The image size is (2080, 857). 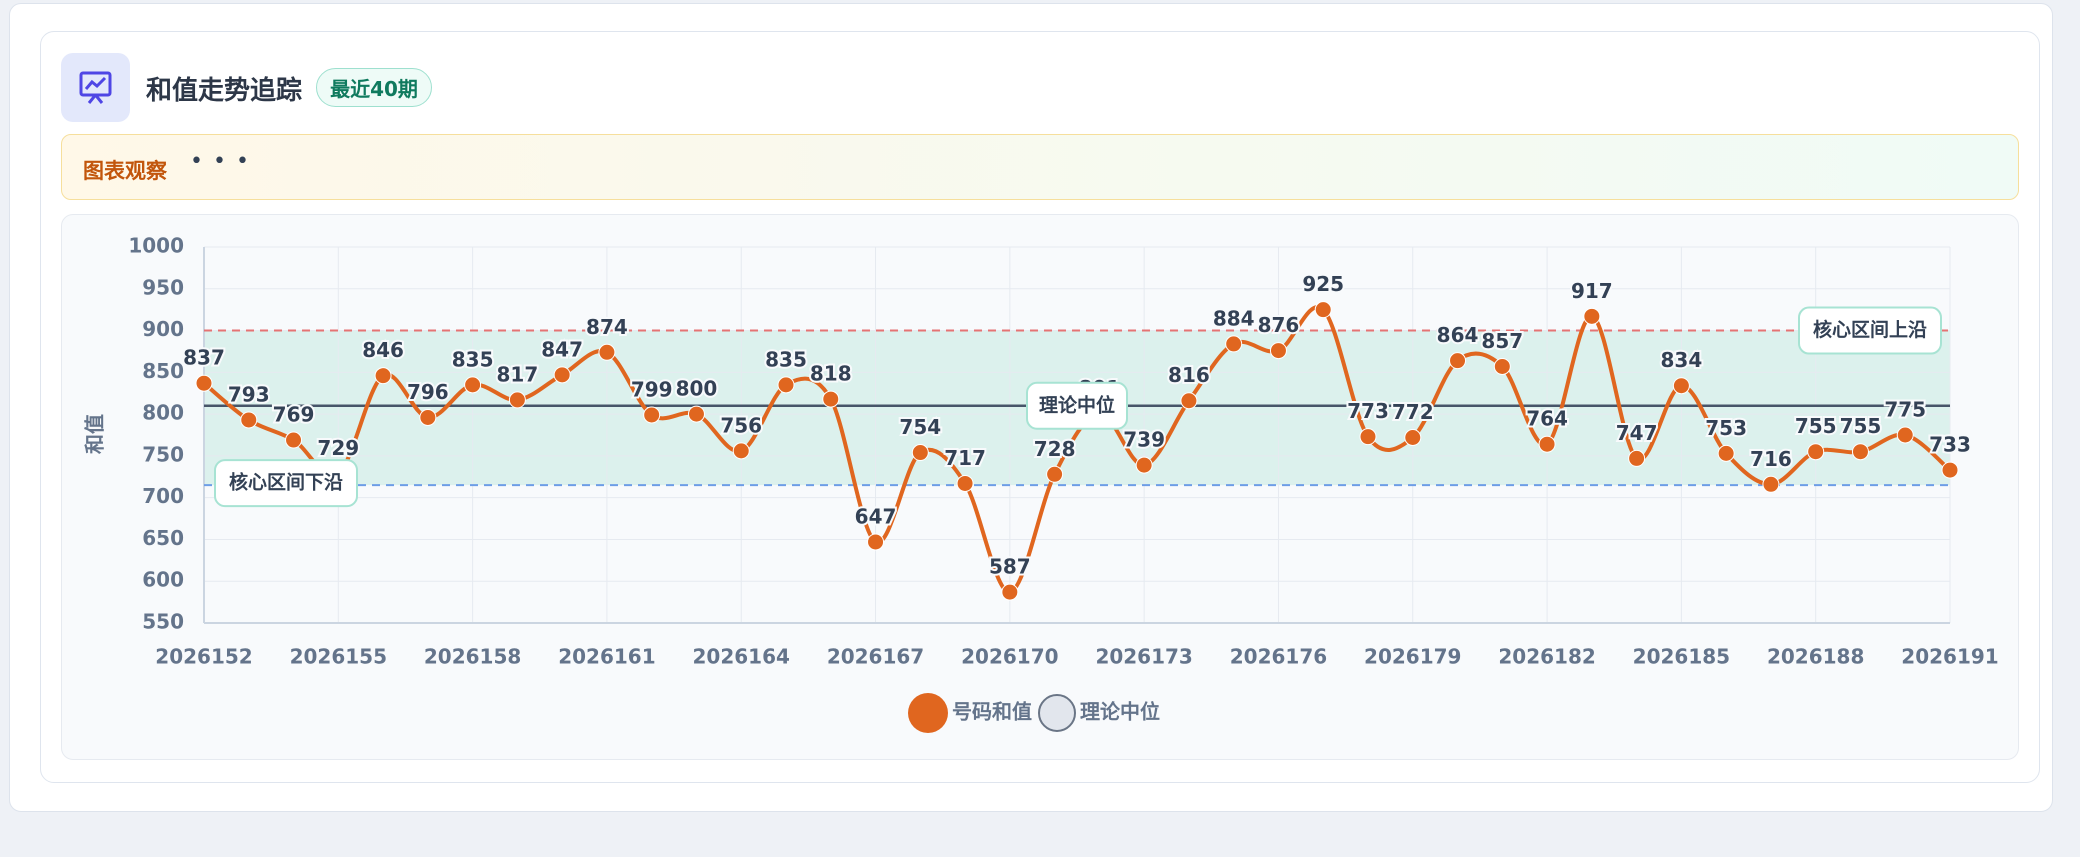 I want to click on legend-label: 号码和值, so click(x=992, y=712).